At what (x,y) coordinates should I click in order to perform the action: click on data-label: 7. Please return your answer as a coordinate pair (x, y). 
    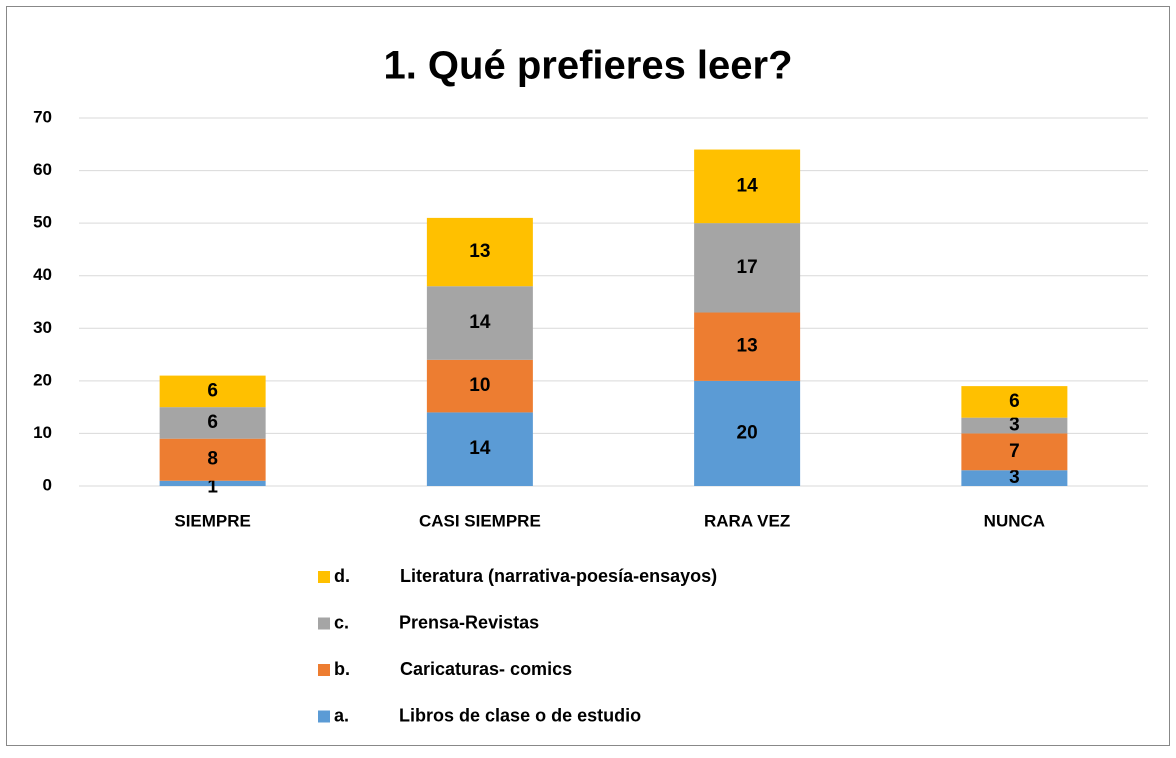
    Looking at the image, I should click on (1014, 451).